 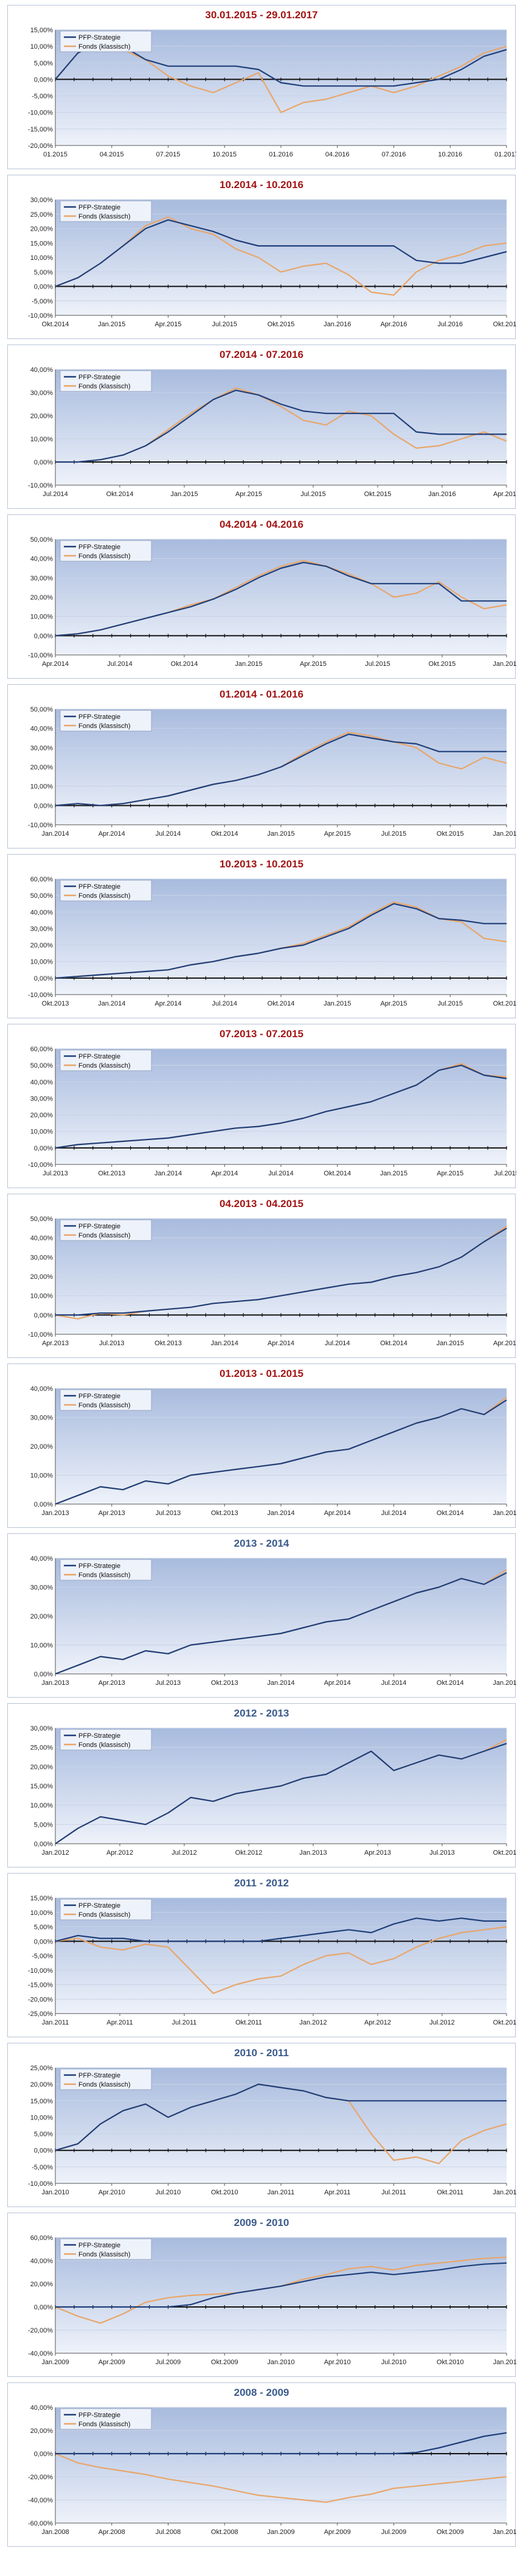 I want to click on chart-title: 10.2014 - 10.2016, so click(x=261, y=185).